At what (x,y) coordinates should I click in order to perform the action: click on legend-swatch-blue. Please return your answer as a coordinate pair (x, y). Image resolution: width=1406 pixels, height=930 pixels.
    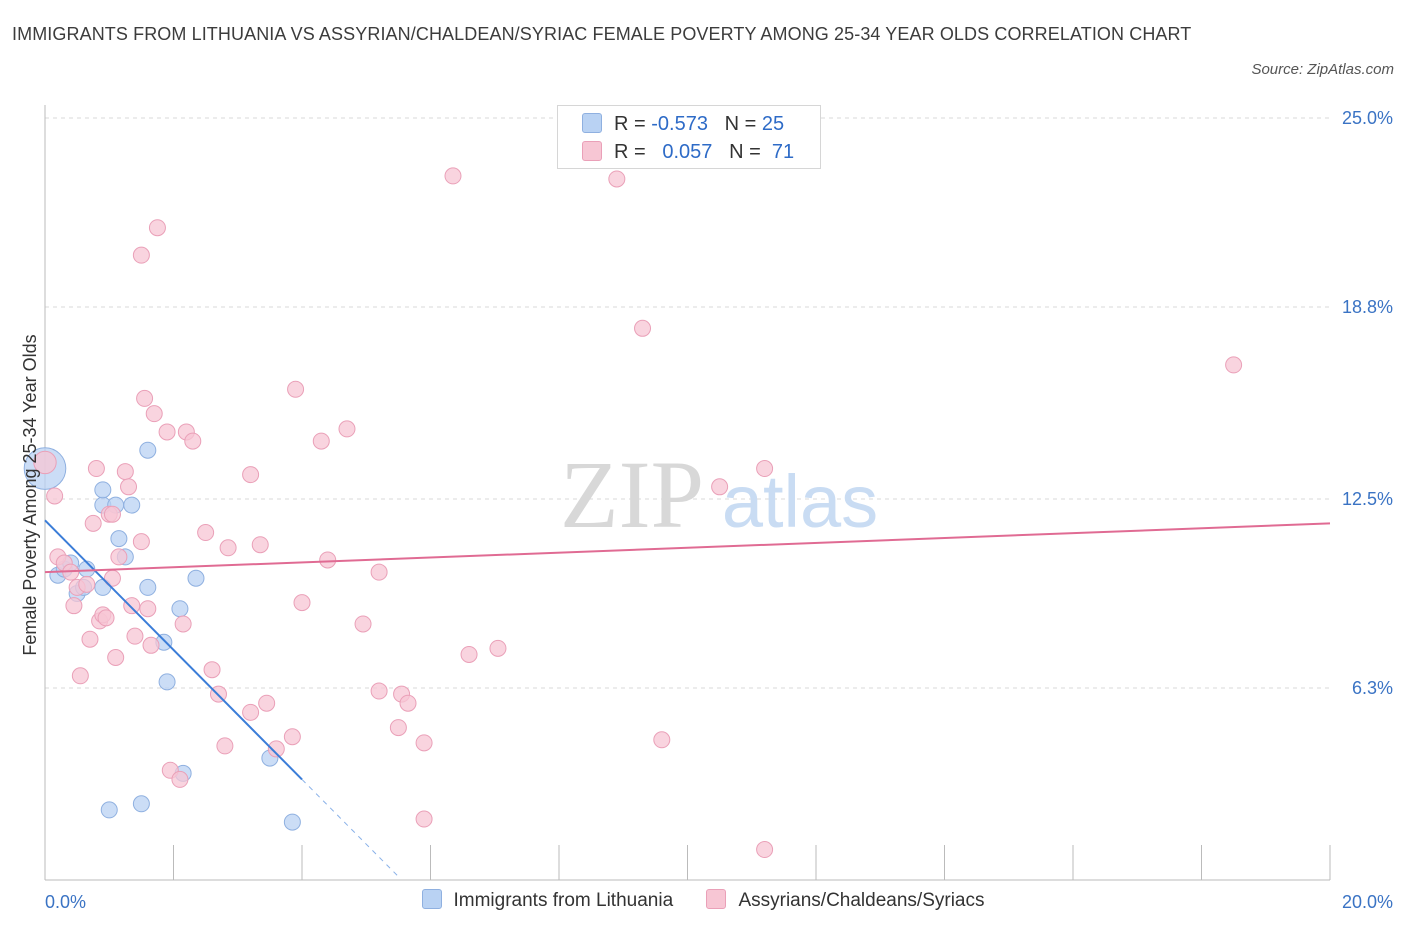
    Looking at the image, I should click on (431, 899).